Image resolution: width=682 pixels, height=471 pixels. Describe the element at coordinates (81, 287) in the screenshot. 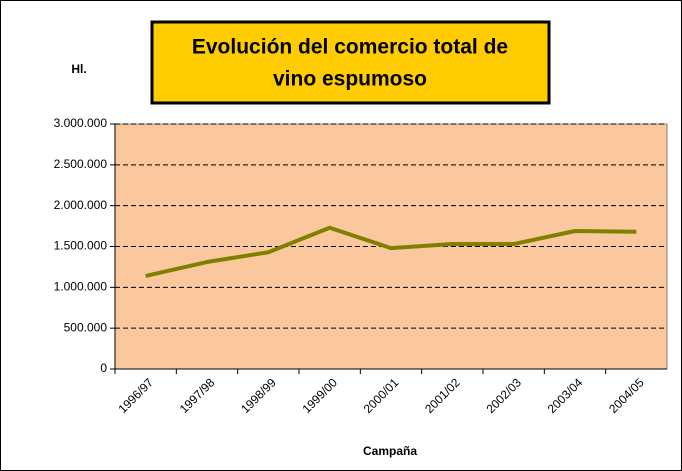

I see `y-tick-label: 1.000.000` at that location.